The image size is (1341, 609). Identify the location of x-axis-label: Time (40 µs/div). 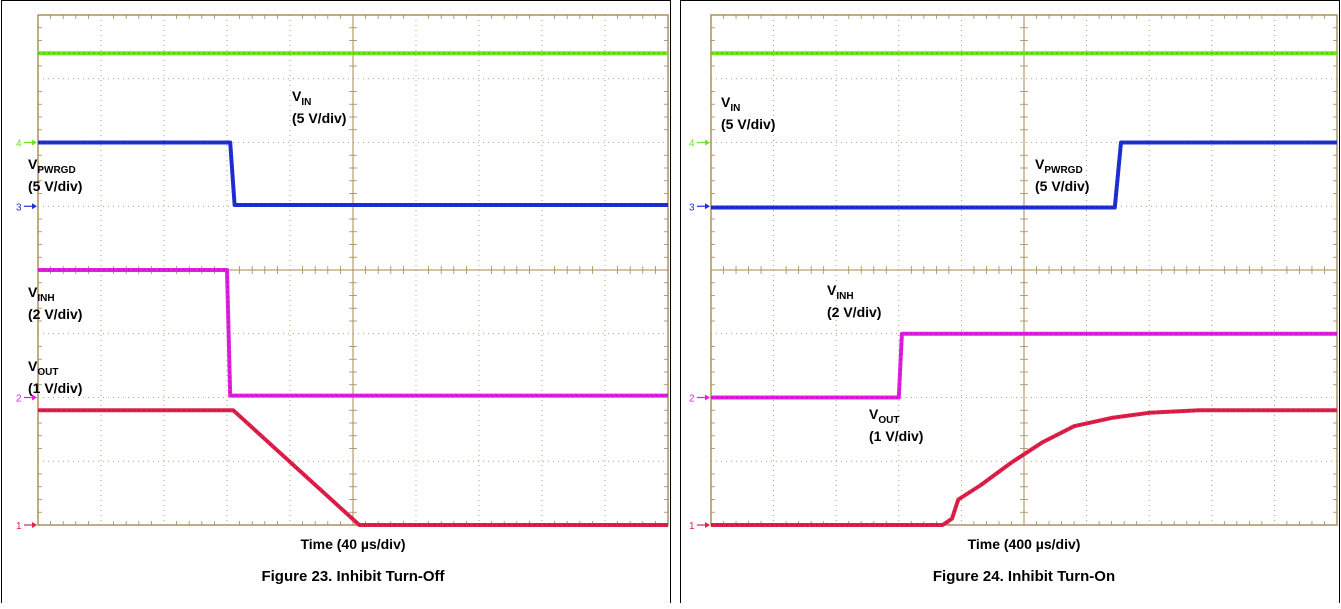
(352, 544).